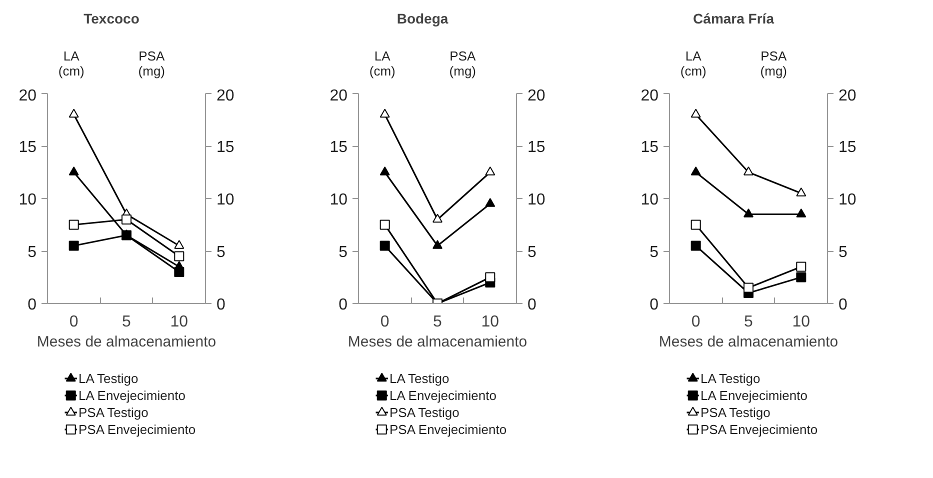 The width and height of the screenshot is (933, 478). Describe the element at coordinates (733, 18) in the screenshot. I see `chart-title: Cámara Fría` at that location.